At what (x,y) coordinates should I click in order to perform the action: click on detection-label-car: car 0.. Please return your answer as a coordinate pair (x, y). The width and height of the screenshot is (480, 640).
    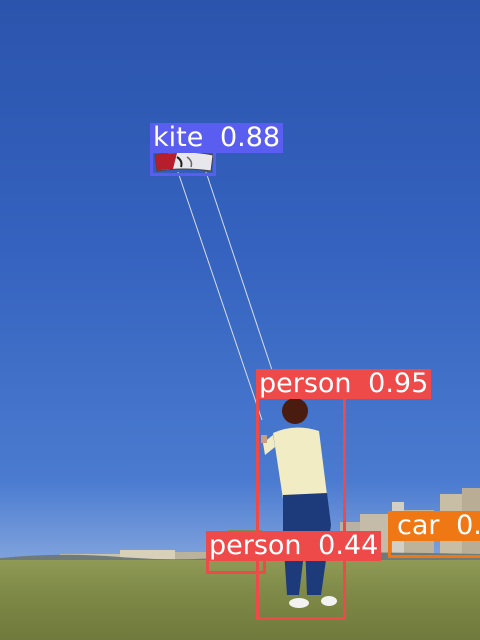
    Looking at the image, I should click on (434, 526).